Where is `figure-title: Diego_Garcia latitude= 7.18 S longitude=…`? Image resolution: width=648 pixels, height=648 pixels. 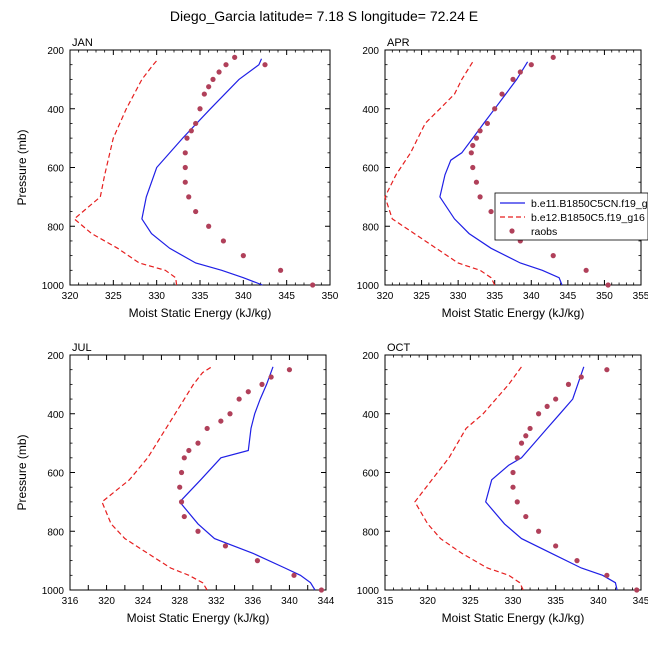 figure-title: Diego_Garcia latitude= 7.18 S longitude=… is located at coordinates (324, 16).